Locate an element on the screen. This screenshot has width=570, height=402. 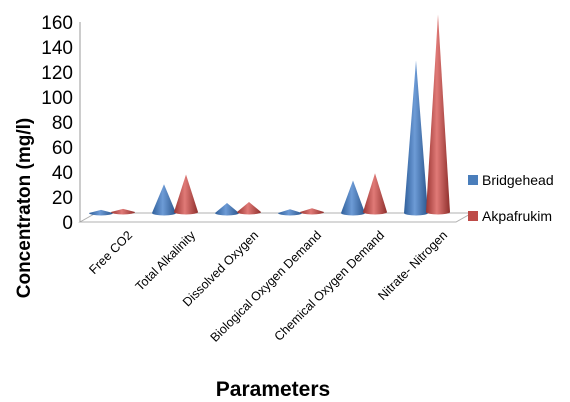
y-tick-labels: 0 20 40 60 80 100 120 140 160 is located at coordinates (57, 123).